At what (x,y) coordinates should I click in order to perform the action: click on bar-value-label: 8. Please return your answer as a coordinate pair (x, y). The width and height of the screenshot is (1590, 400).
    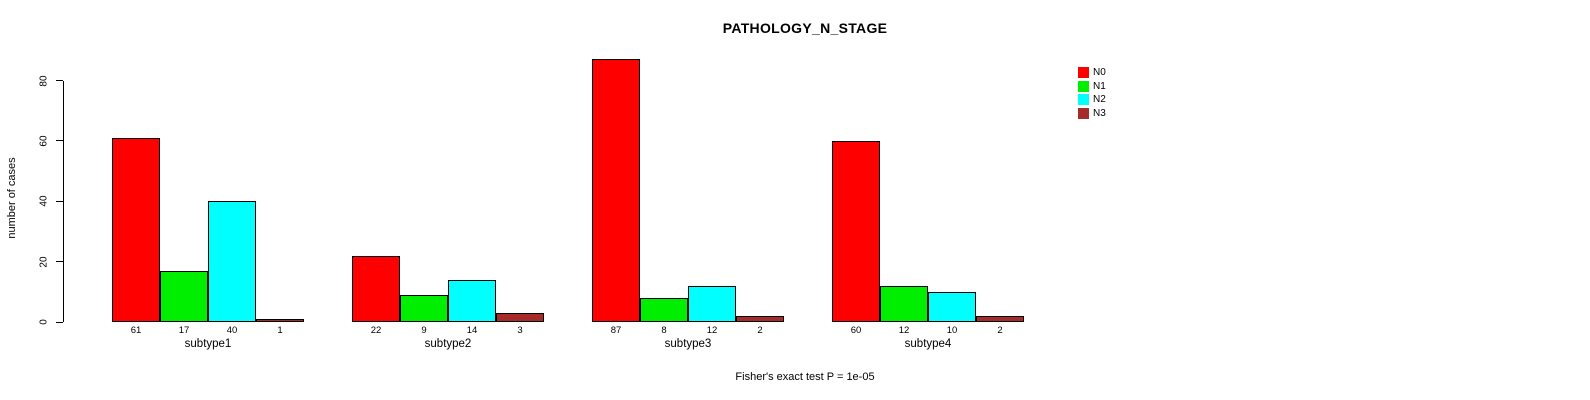
    Looking at the image, I should click on (664, 330).